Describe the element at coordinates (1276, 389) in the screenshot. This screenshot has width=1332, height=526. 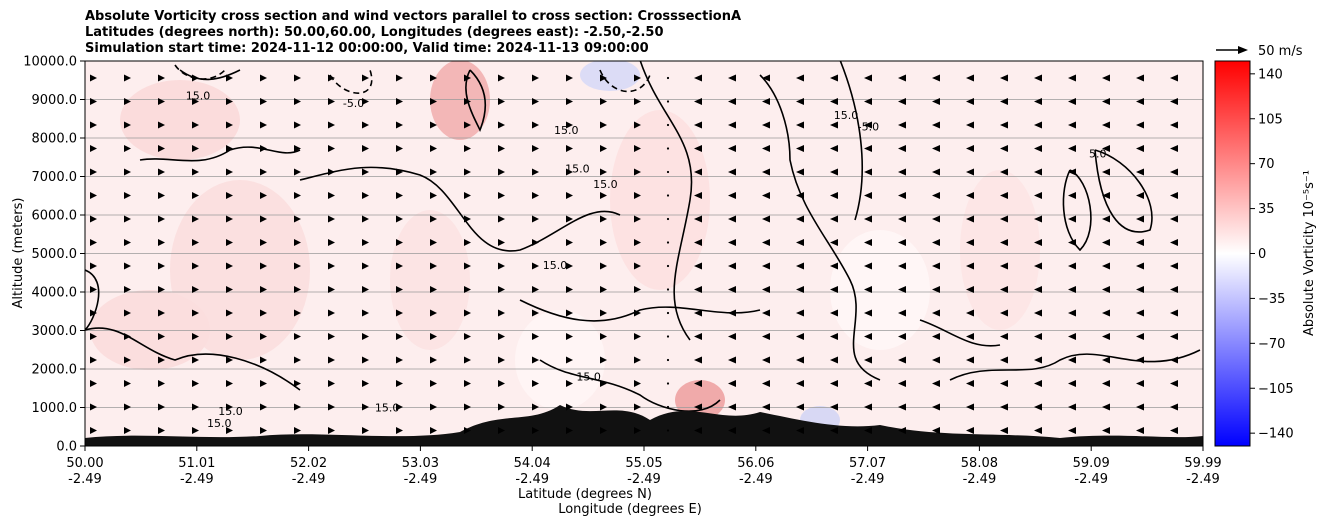
I see `colorbar-tick-label: −105` at that location.